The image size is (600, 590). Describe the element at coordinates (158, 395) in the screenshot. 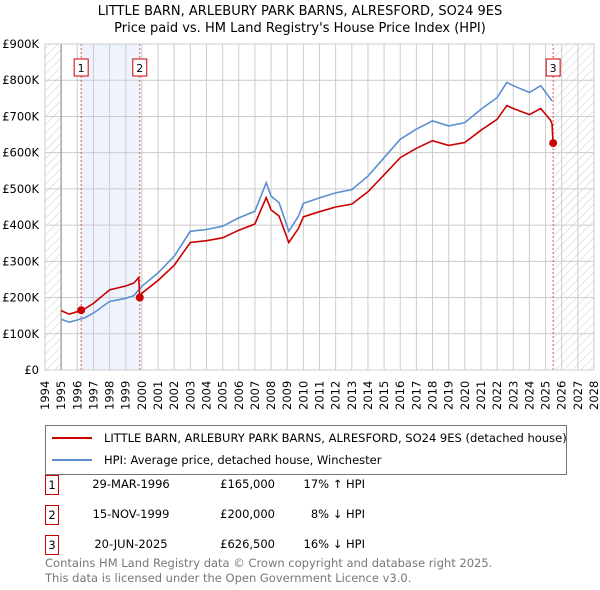

I see `x-tick-label: 2001` at that location.